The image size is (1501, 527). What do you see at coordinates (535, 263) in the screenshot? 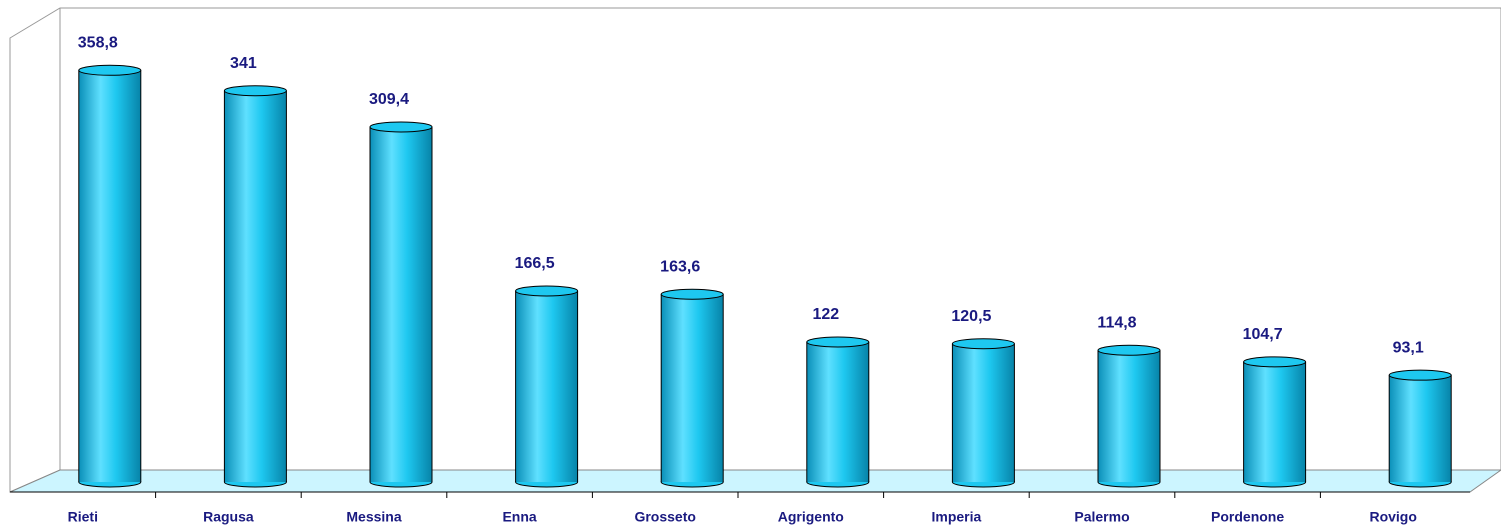
I see `value-label: 166,5` at bounding box center [535, 263].